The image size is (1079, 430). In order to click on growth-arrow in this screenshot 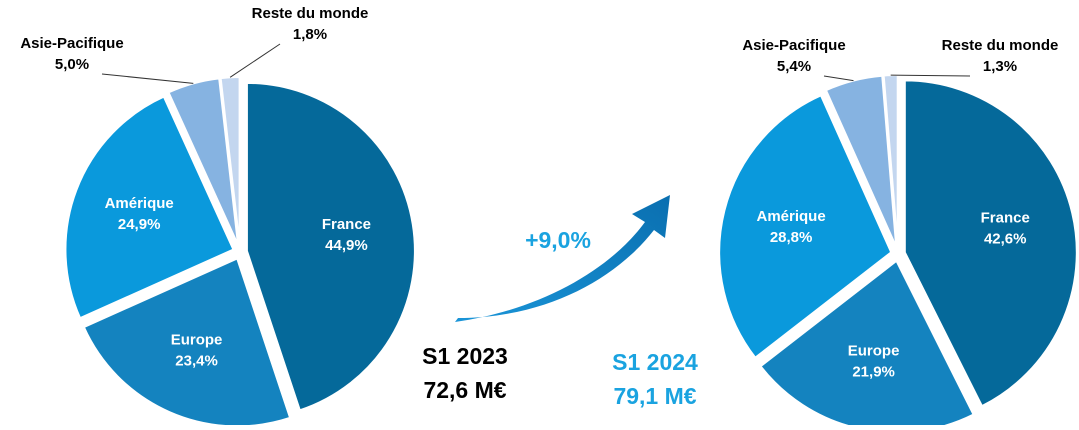, I will do `click(562, 258)`.